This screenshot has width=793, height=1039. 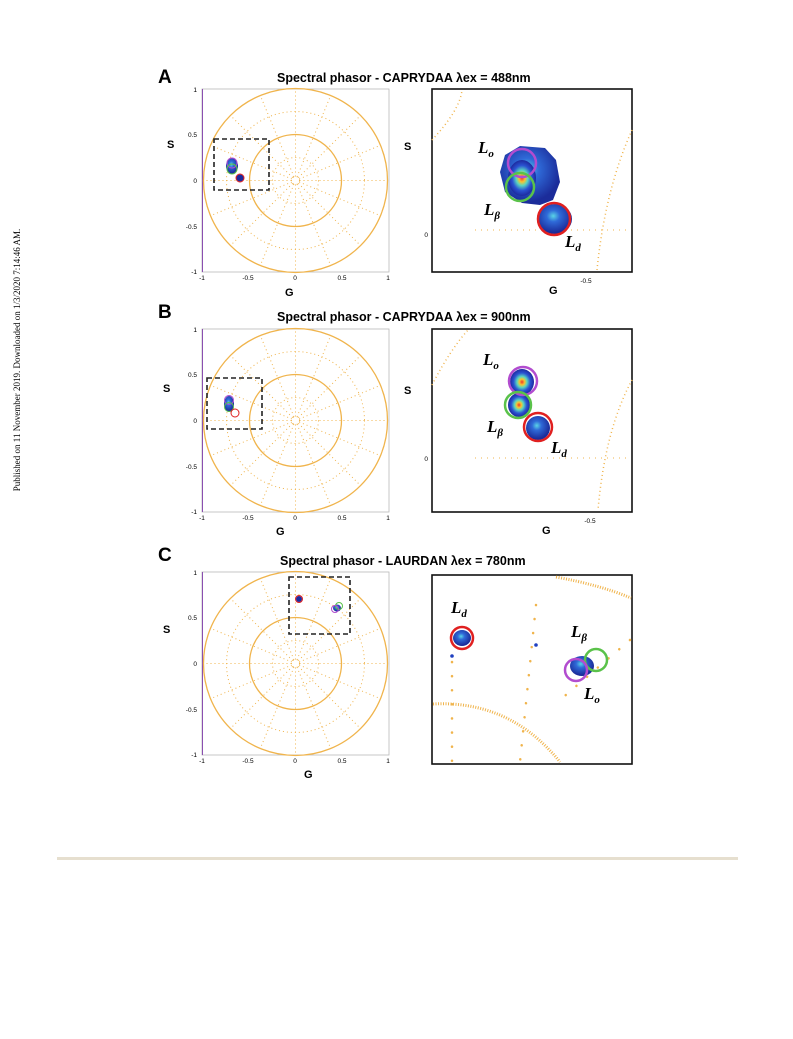 I want to click on panel-b-lo-ring-small, so click(x=229, y=400).